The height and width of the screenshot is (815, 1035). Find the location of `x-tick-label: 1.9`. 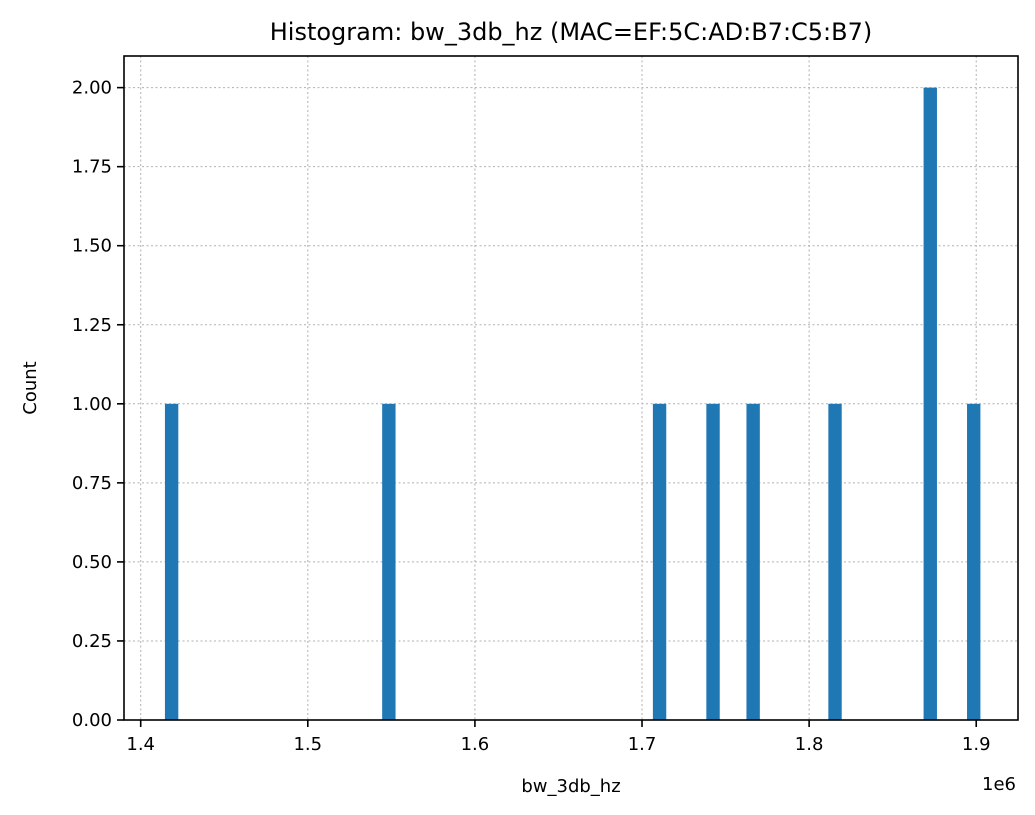

x-tick-label: 1.9 is located at coordinates (976, 744).